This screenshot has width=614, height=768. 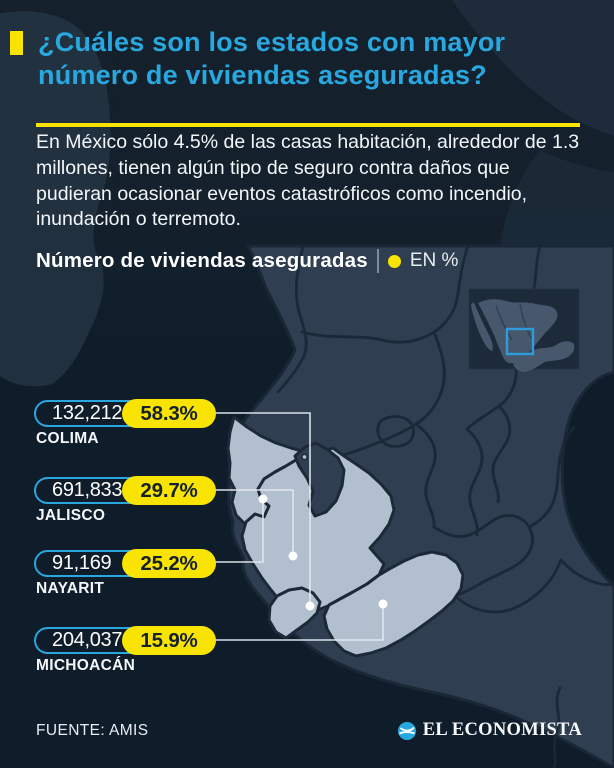 I want to click on callout-pills: 204,037 15.9%, so click(x=149, y=640).